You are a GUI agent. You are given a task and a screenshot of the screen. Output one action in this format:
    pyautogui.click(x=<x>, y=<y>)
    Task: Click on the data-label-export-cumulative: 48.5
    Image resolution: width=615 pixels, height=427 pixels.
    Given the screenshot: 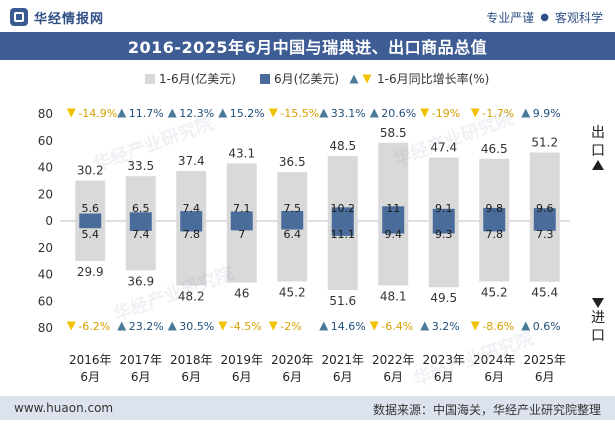 What is the action you would take?
    pyautogui.click(x=342, y=146)
    